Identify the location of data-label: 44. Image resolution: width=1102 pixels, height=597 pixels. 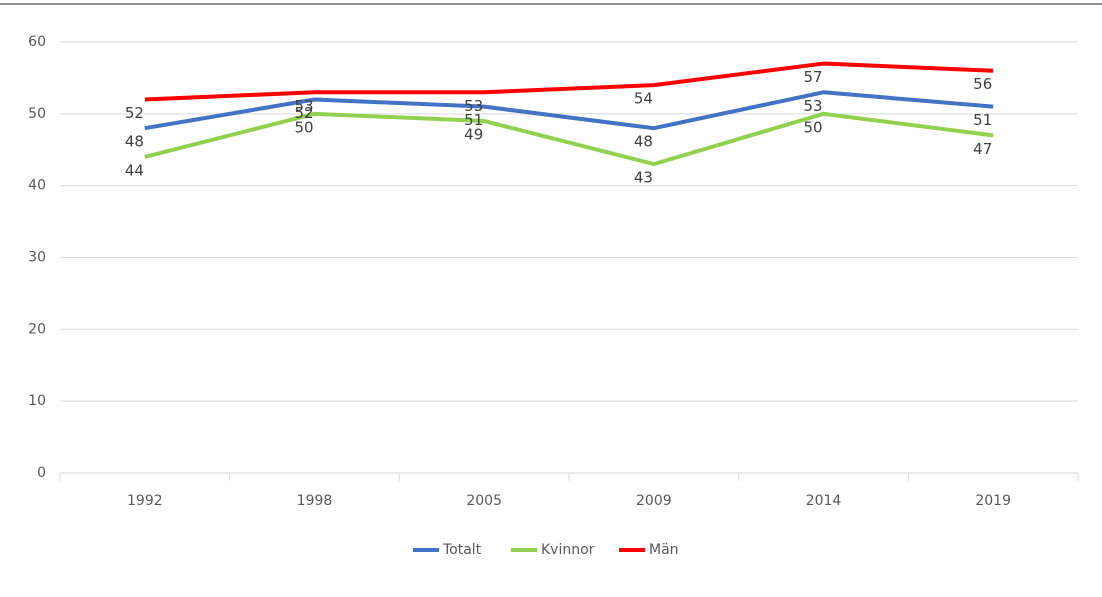
(134, 170).